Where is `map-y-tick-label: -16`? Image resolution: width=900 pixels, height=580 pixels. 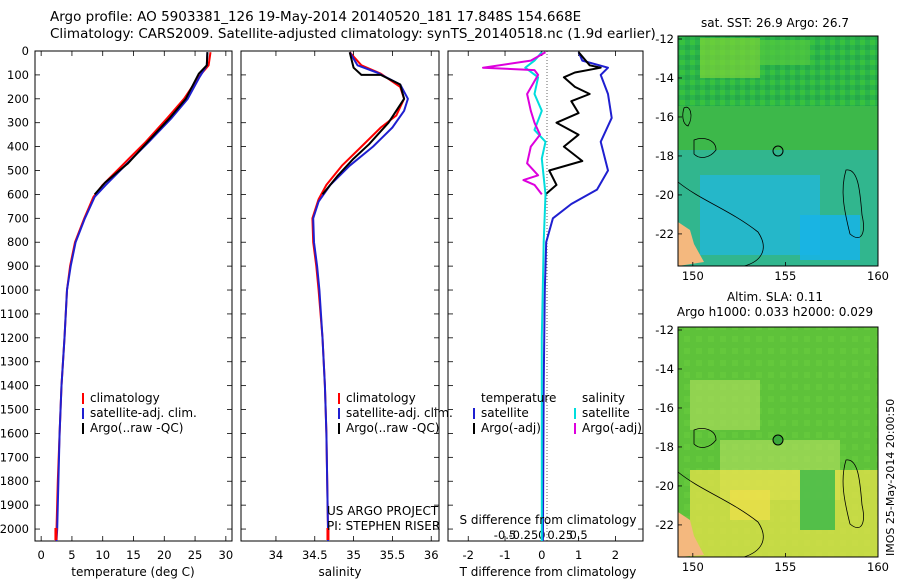
map-y-tick-label: -16 is located at coordinates (664, 117).